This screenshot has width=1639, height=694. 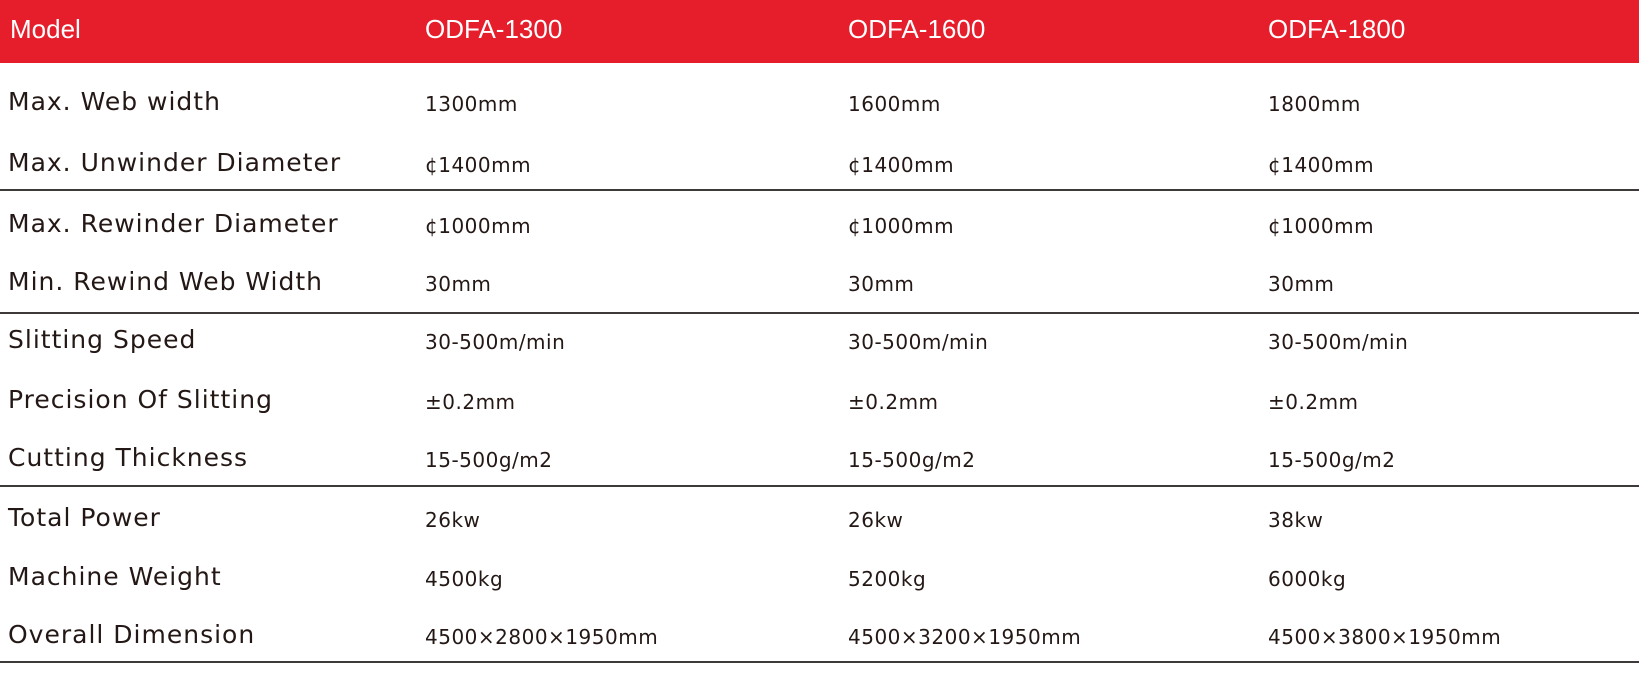 What do you see at coordinates (166, 281) in the screenshot?
I see `spec-label: Min. Rewind Web Width` at bounding box center [166, 281].